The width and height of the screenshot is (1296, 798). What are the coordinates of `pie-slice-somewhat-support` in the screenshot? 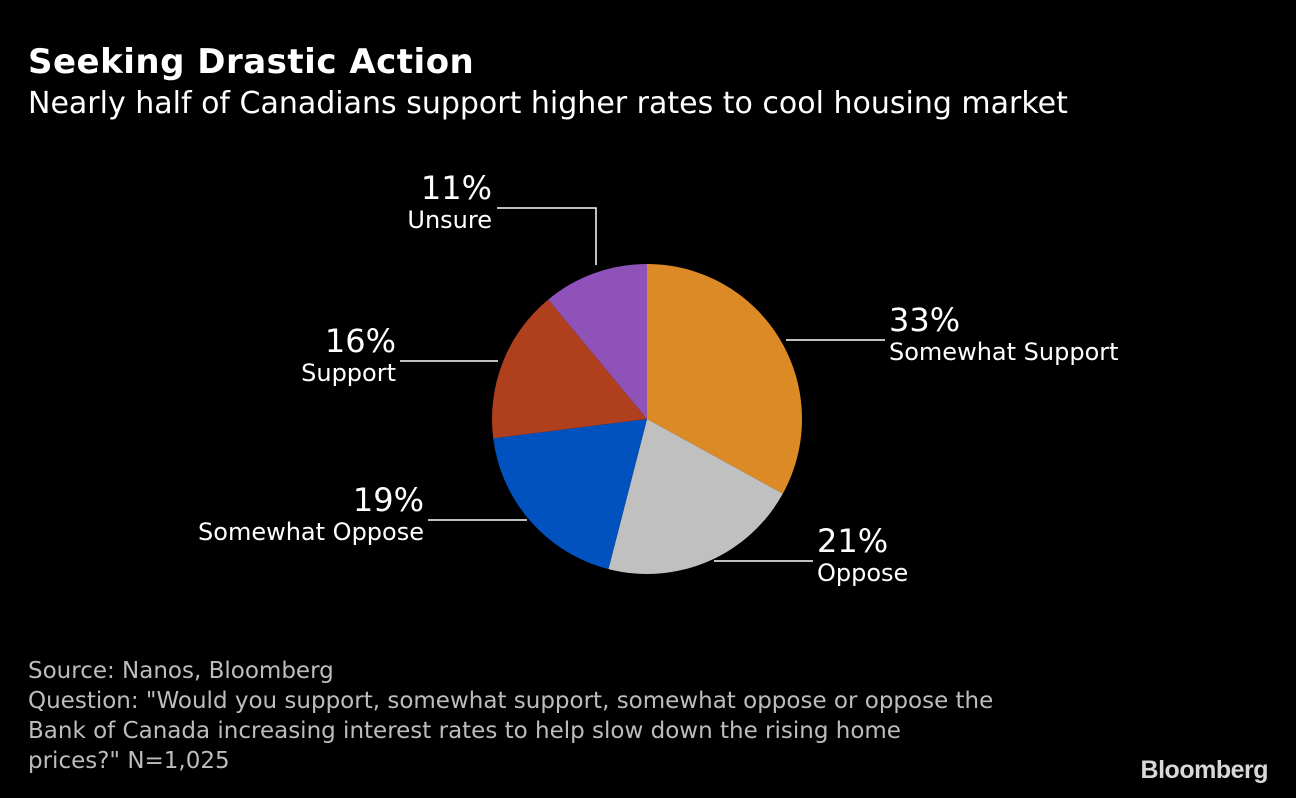 It's located at (724, 379).